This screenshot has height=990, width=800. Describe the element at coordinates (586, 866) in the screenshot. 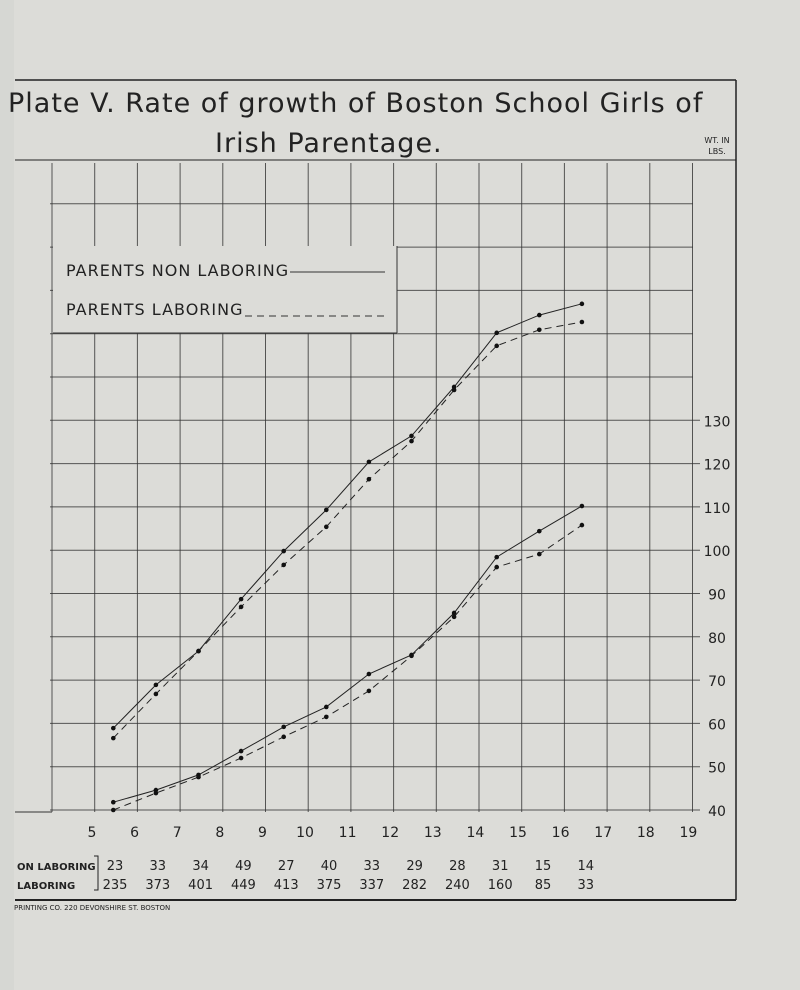

I see `count-cell: 14` at that location.